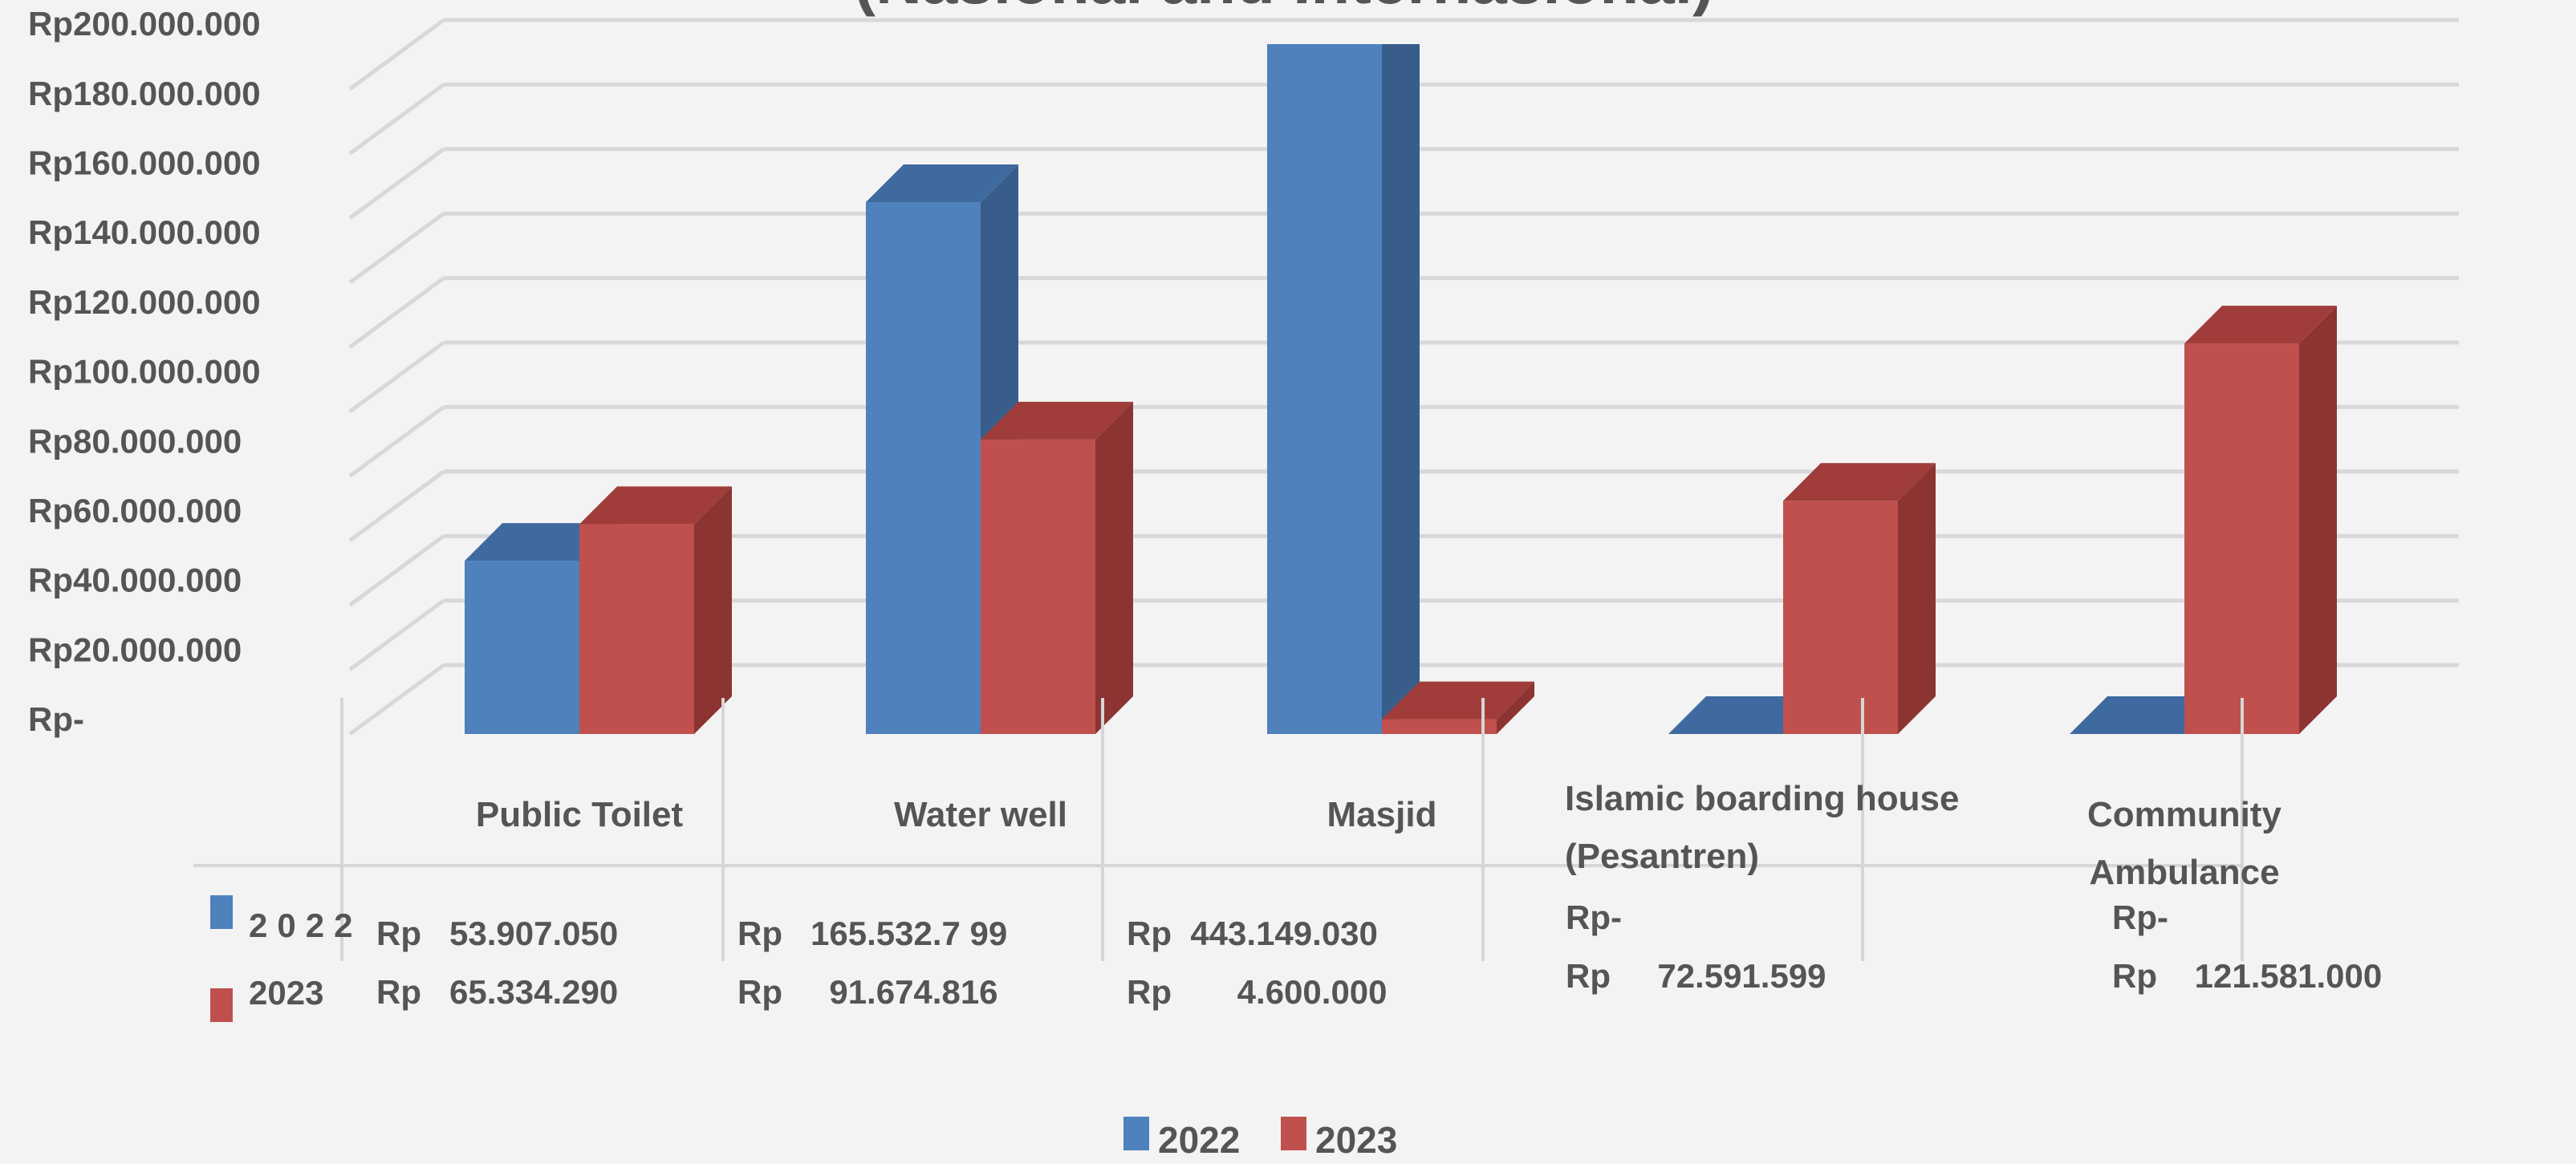 The height and width of the screenshot is (1164, 2576). Describe the element at coordinates (579, 814) in the screenshot. I see `x-tick-label: Public Toilet` at that location.